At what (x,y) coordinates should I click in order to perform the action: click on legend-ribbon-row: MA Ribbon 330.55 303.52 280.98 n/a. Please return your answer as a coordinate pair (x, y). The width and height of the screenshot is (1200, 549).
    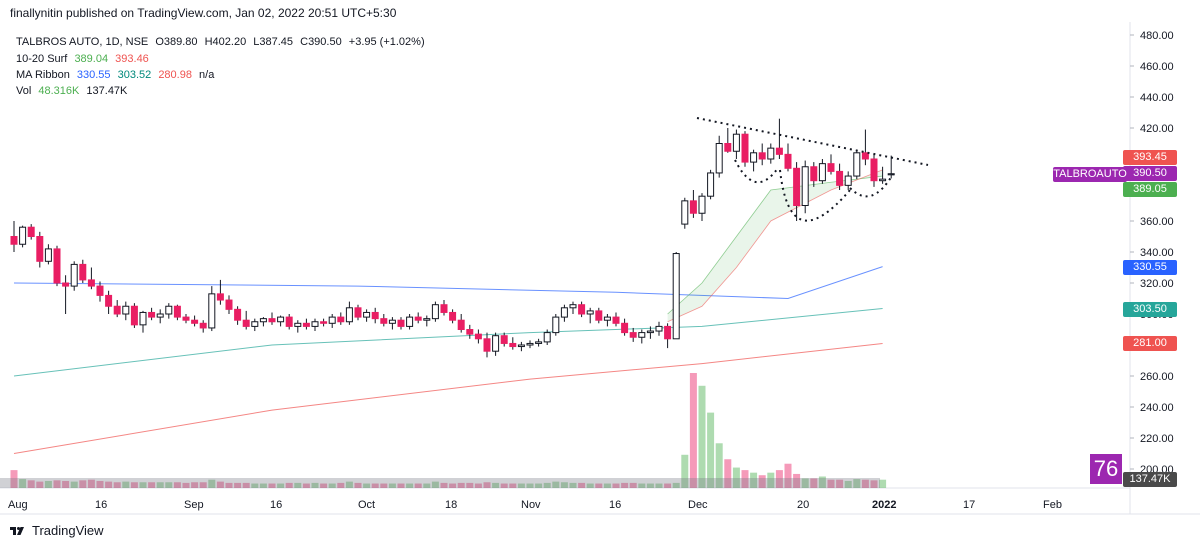
    Looking at the image, I should click on (117, 75).